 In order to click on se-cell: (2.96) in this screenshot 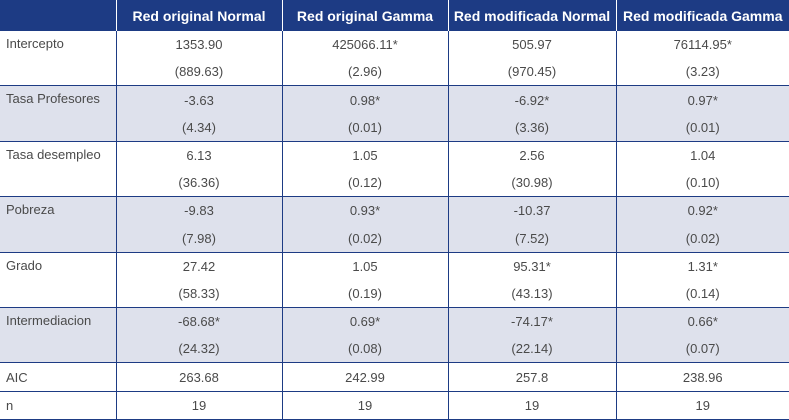, I will do `click(364, 72)`.